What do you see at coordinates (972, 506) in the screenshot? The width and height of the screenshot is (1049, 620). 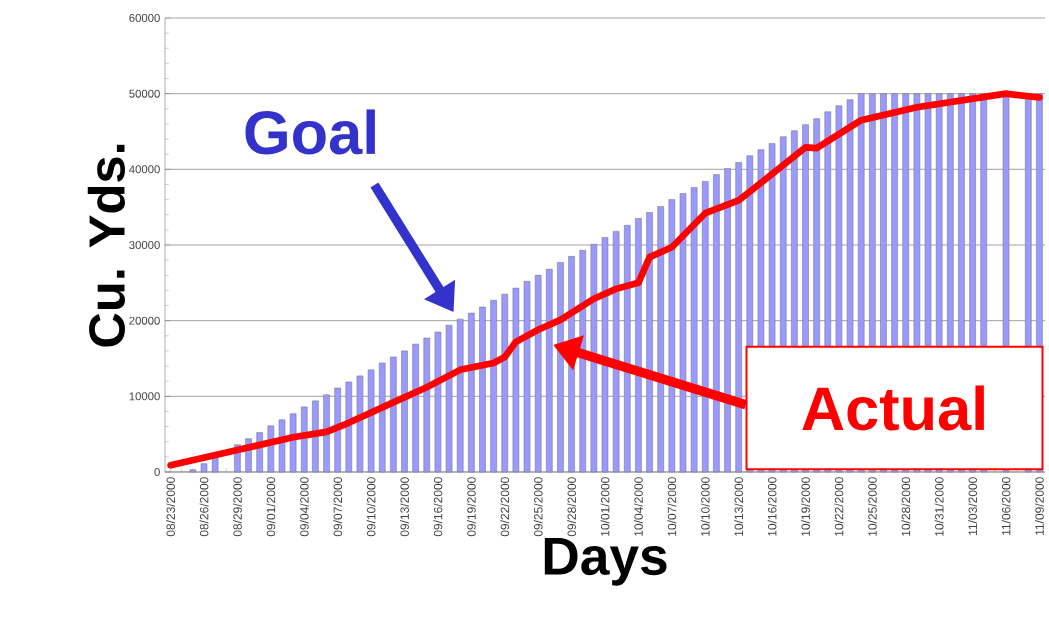 I see `x-tick-label: 11/03/2000` at bounding box center [972, 506].